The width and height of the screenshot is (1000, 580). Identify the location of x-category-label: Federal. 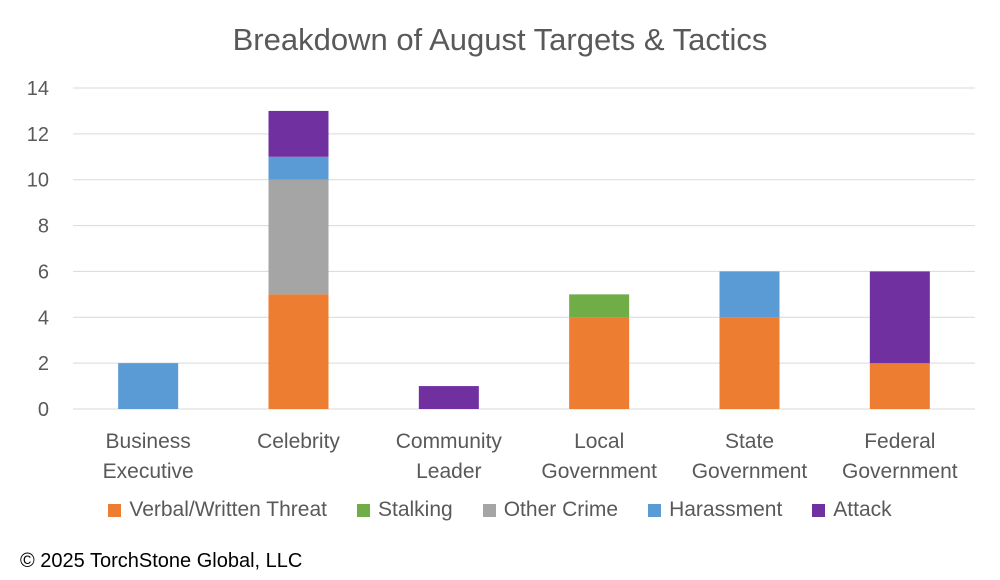
(899, 441).